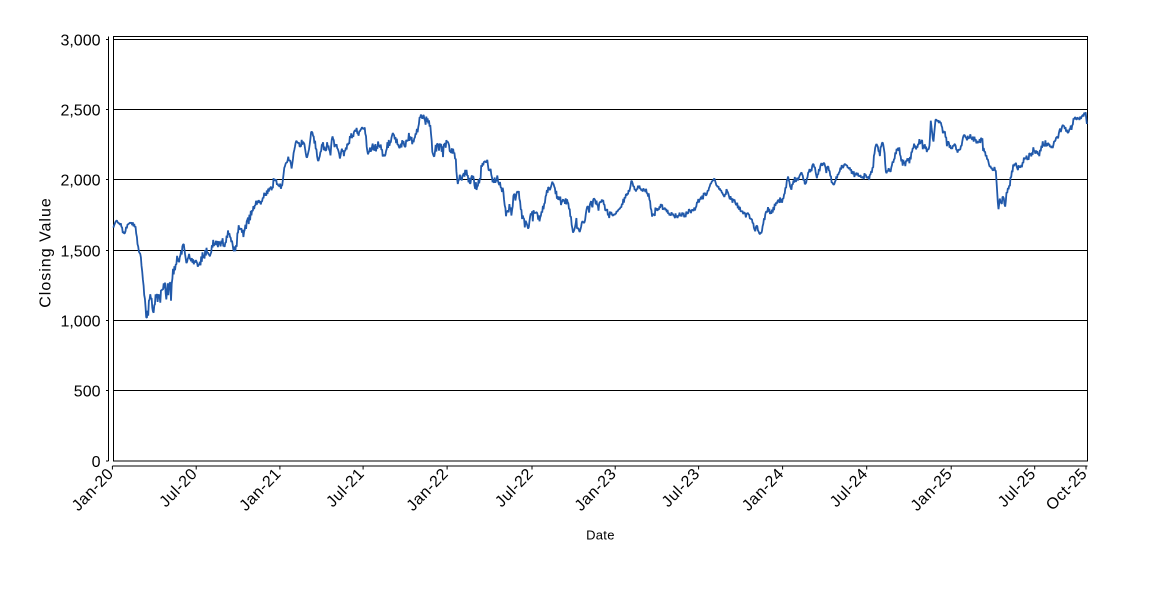 This screenshot has height=605, width=1150. I want to click on svg-text: Date, so click(600, 535).